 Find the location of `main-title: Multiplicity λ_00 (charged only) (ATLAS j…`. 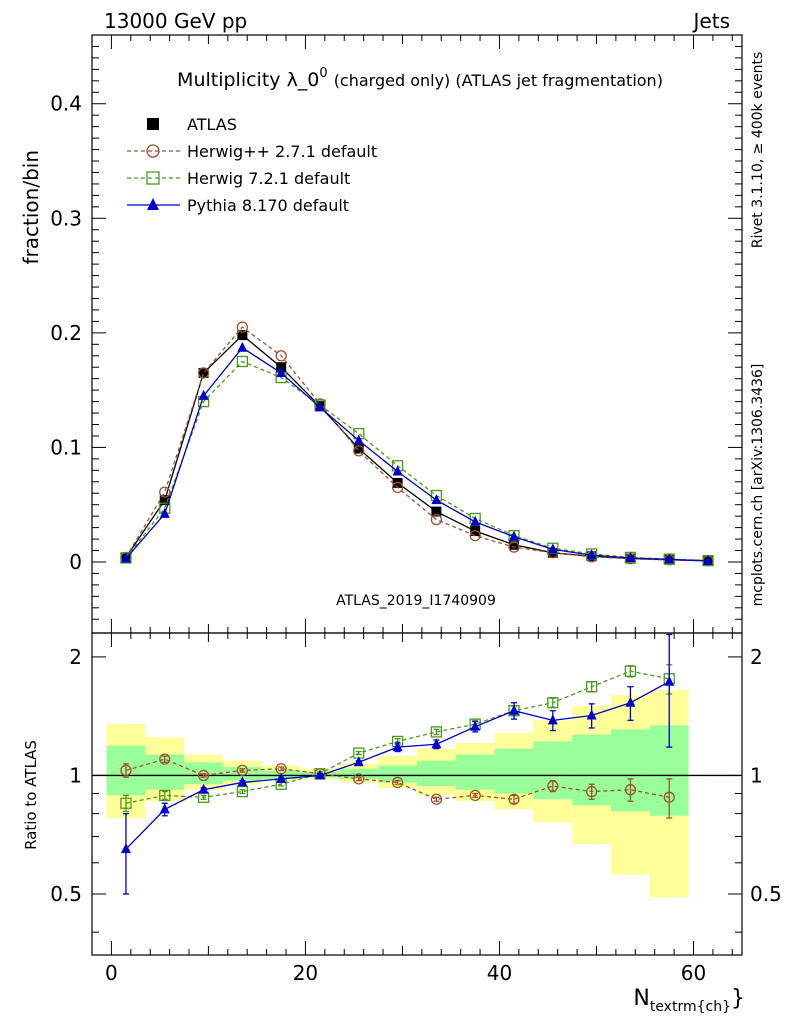

main-title: Multiplicity λ_00 (charged only) (ATLAS j… is located at coordinates (420, 78).